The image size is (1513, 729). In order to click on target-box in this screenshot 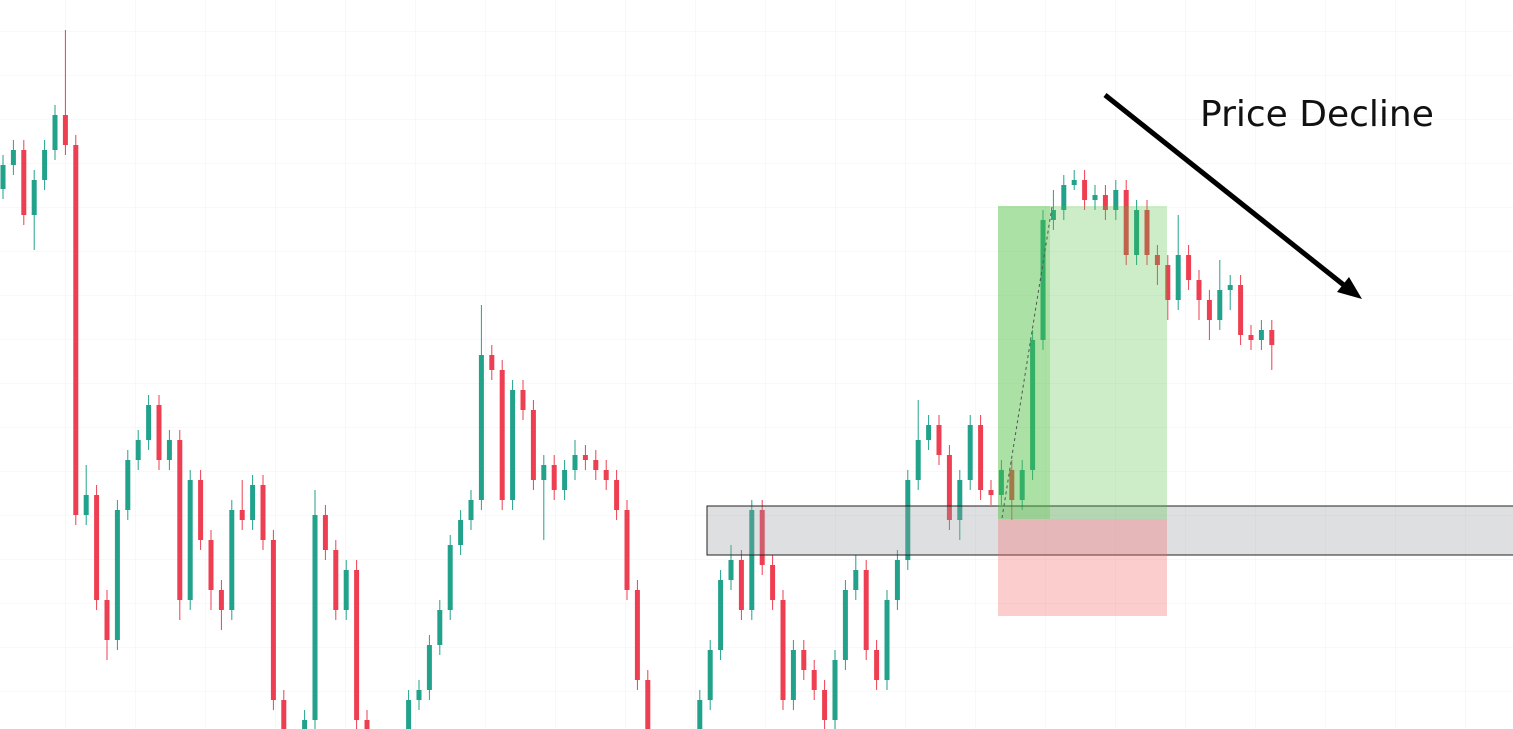, I will do `click(1082, 362)`.